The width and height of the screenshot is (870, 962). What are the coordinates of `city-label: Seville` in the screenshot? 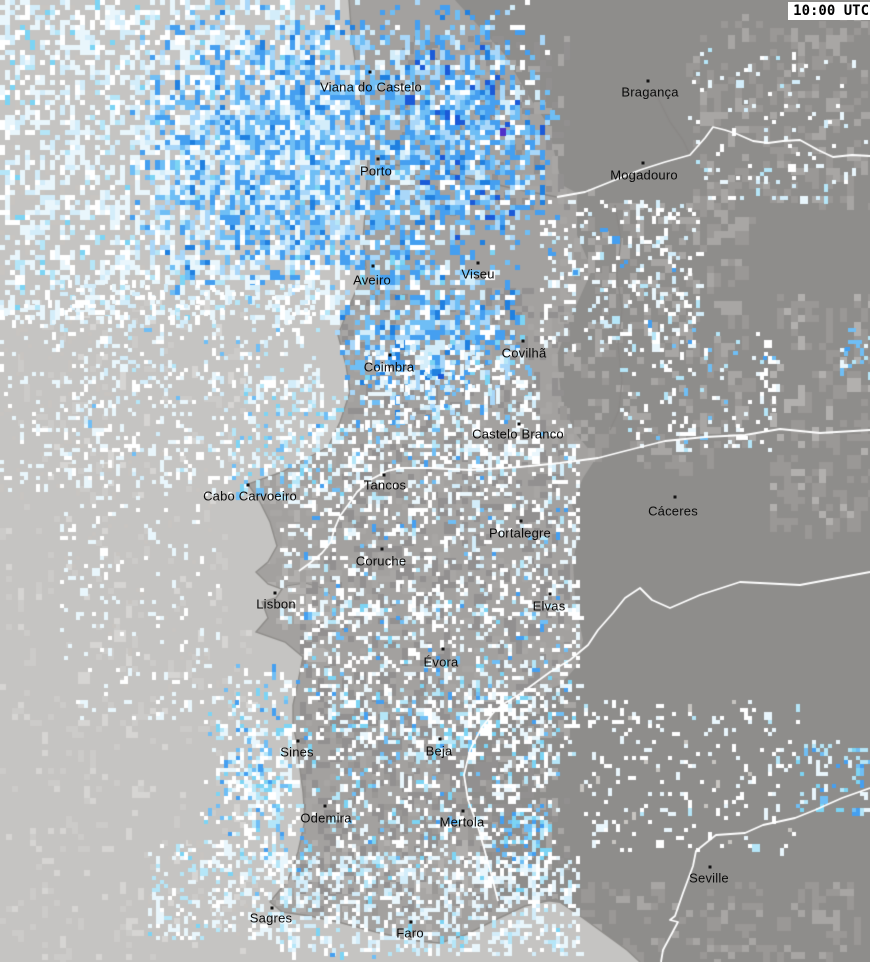 It's located at (709, 878).